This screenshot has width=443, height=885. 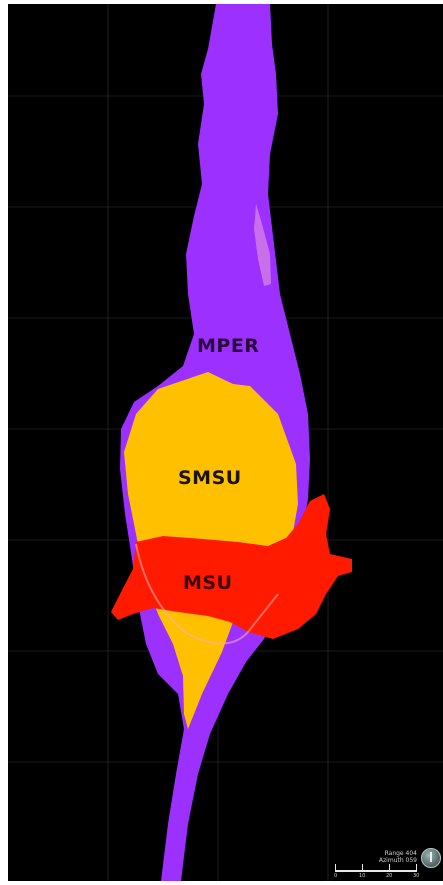 I want to click on compass-icon, so click(x=431, y=858).